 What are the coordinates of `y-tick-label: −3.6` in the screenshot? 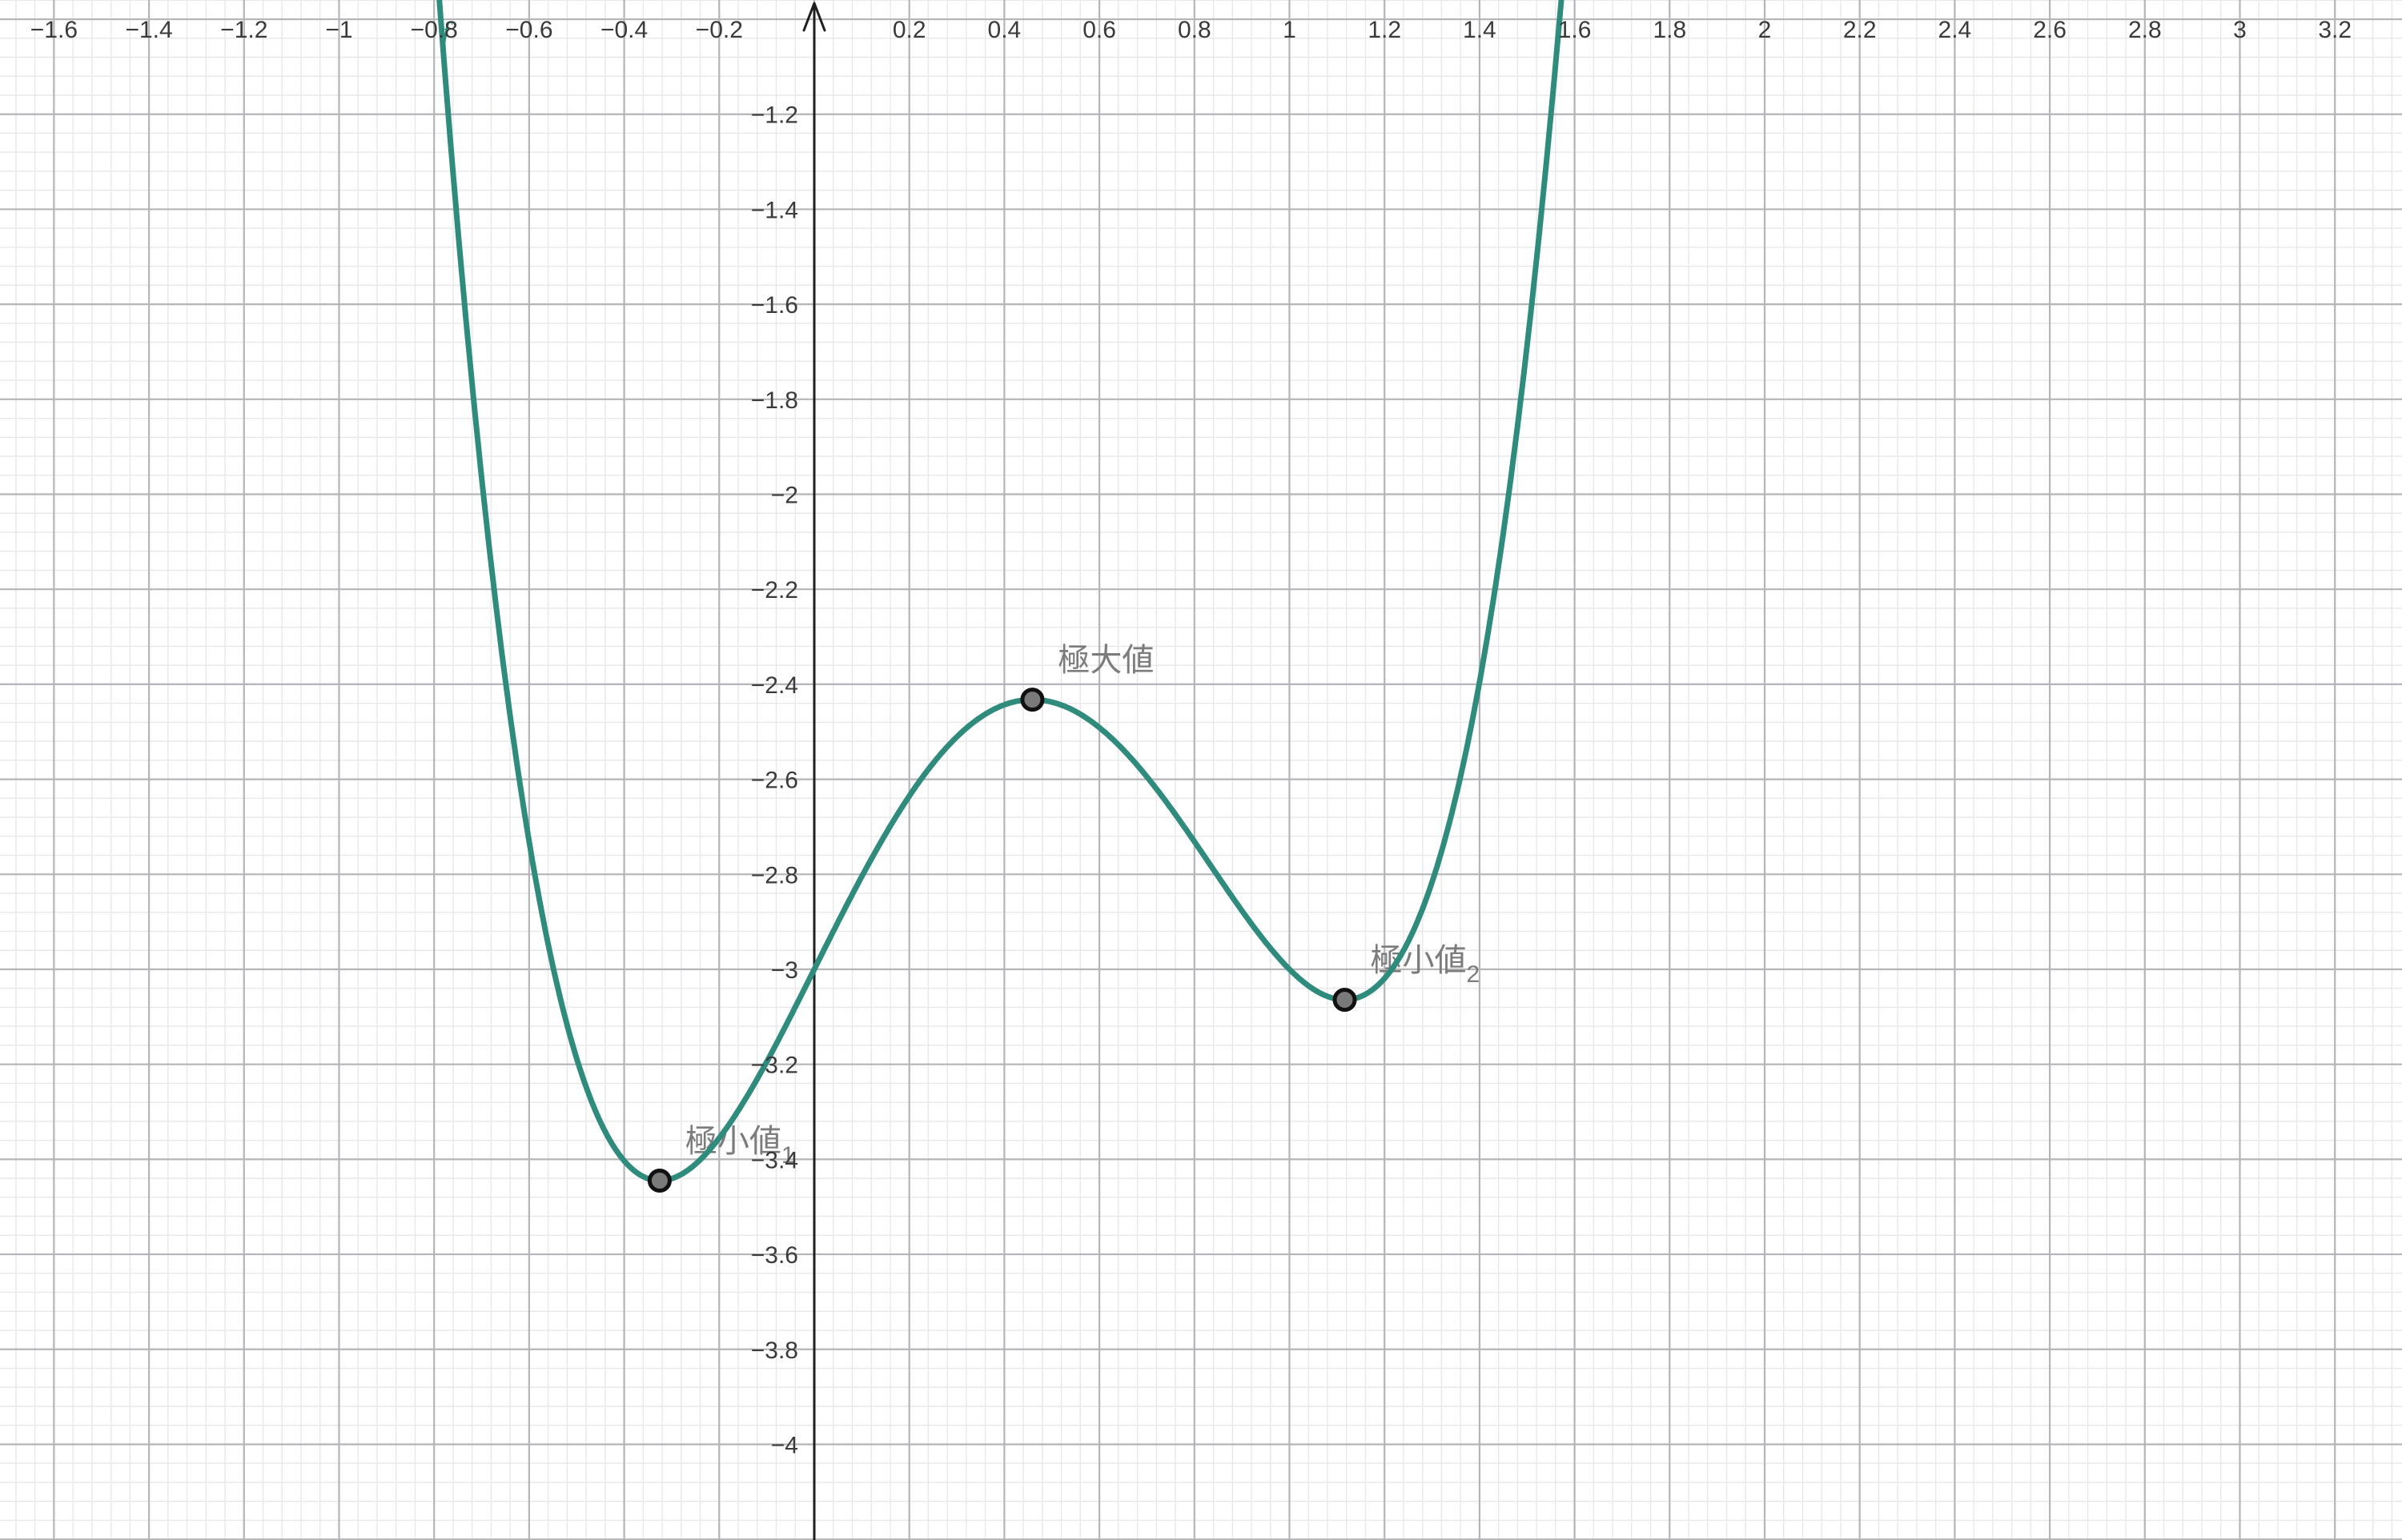 It's located at (774, 1256).